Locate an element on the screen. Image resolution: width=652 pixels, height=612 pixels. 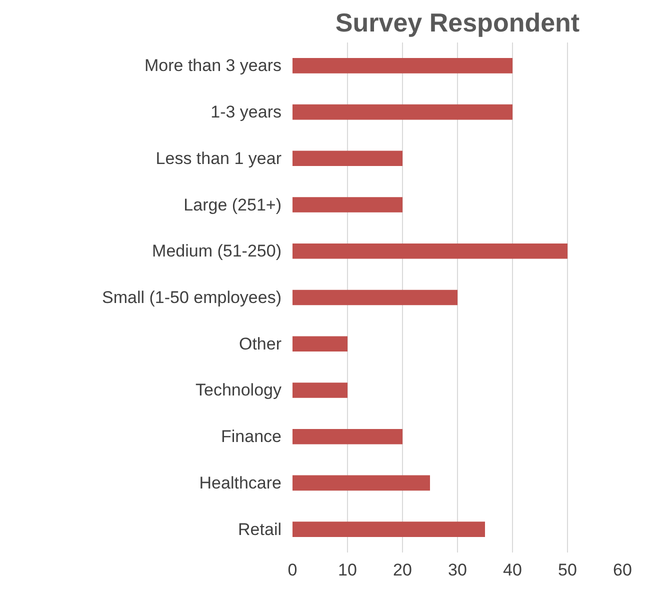
x-tick-label: 50 is located at coordinates (567, 570).